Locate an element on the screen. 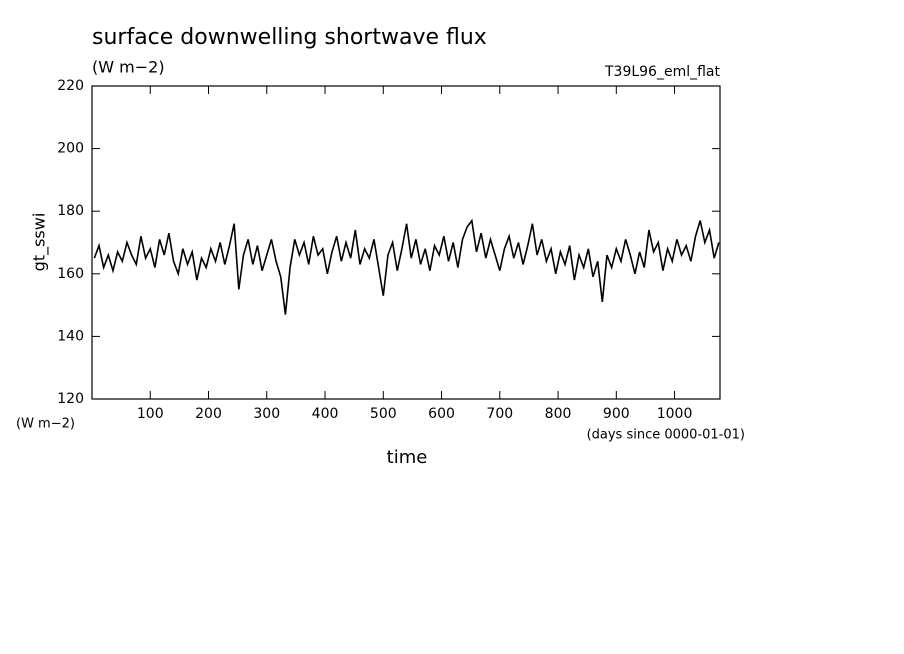 The image size is (904, 654). x-tick-label: 200 is located at coordinates (208, 414).